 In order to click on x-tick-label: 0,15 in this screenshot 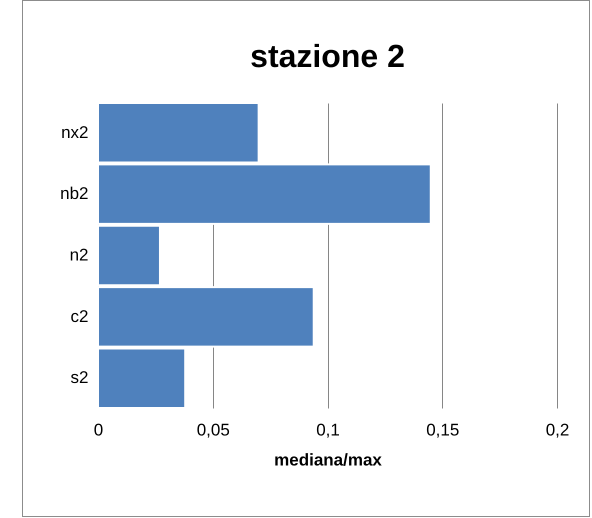, I will do `click(443, 430)`.